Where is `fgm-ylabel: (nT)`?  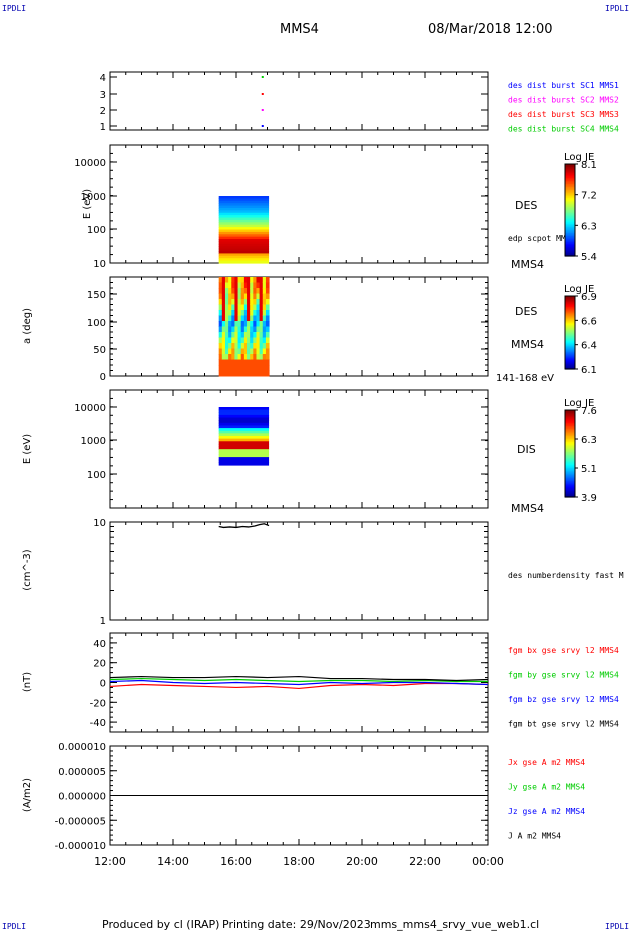
fgm-ylabel: (nT) is located at coordinates (27, 682).